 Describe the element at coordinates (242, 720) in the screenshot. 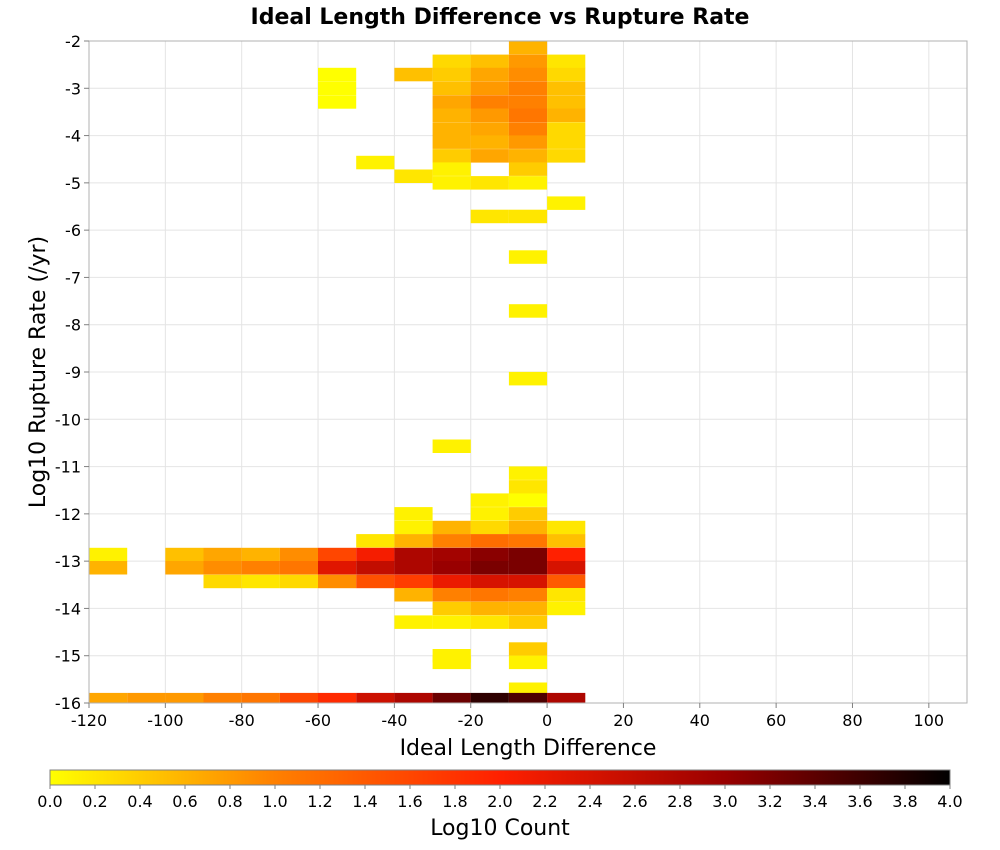

I see `x-tick-label: -80` at that location.